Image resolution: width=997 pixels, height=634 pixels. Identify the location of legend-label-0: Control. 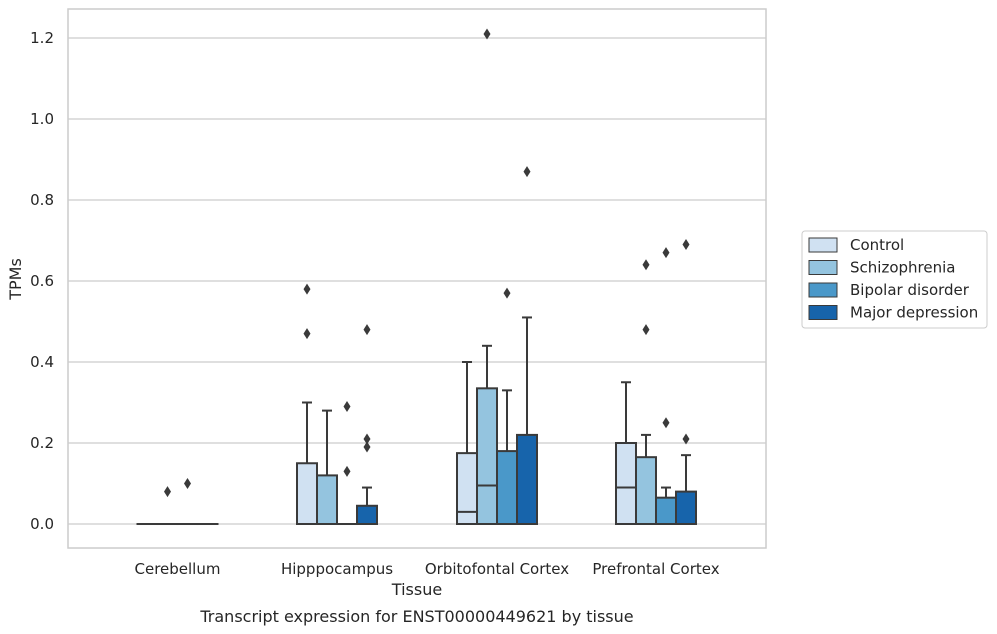
(877, 245).